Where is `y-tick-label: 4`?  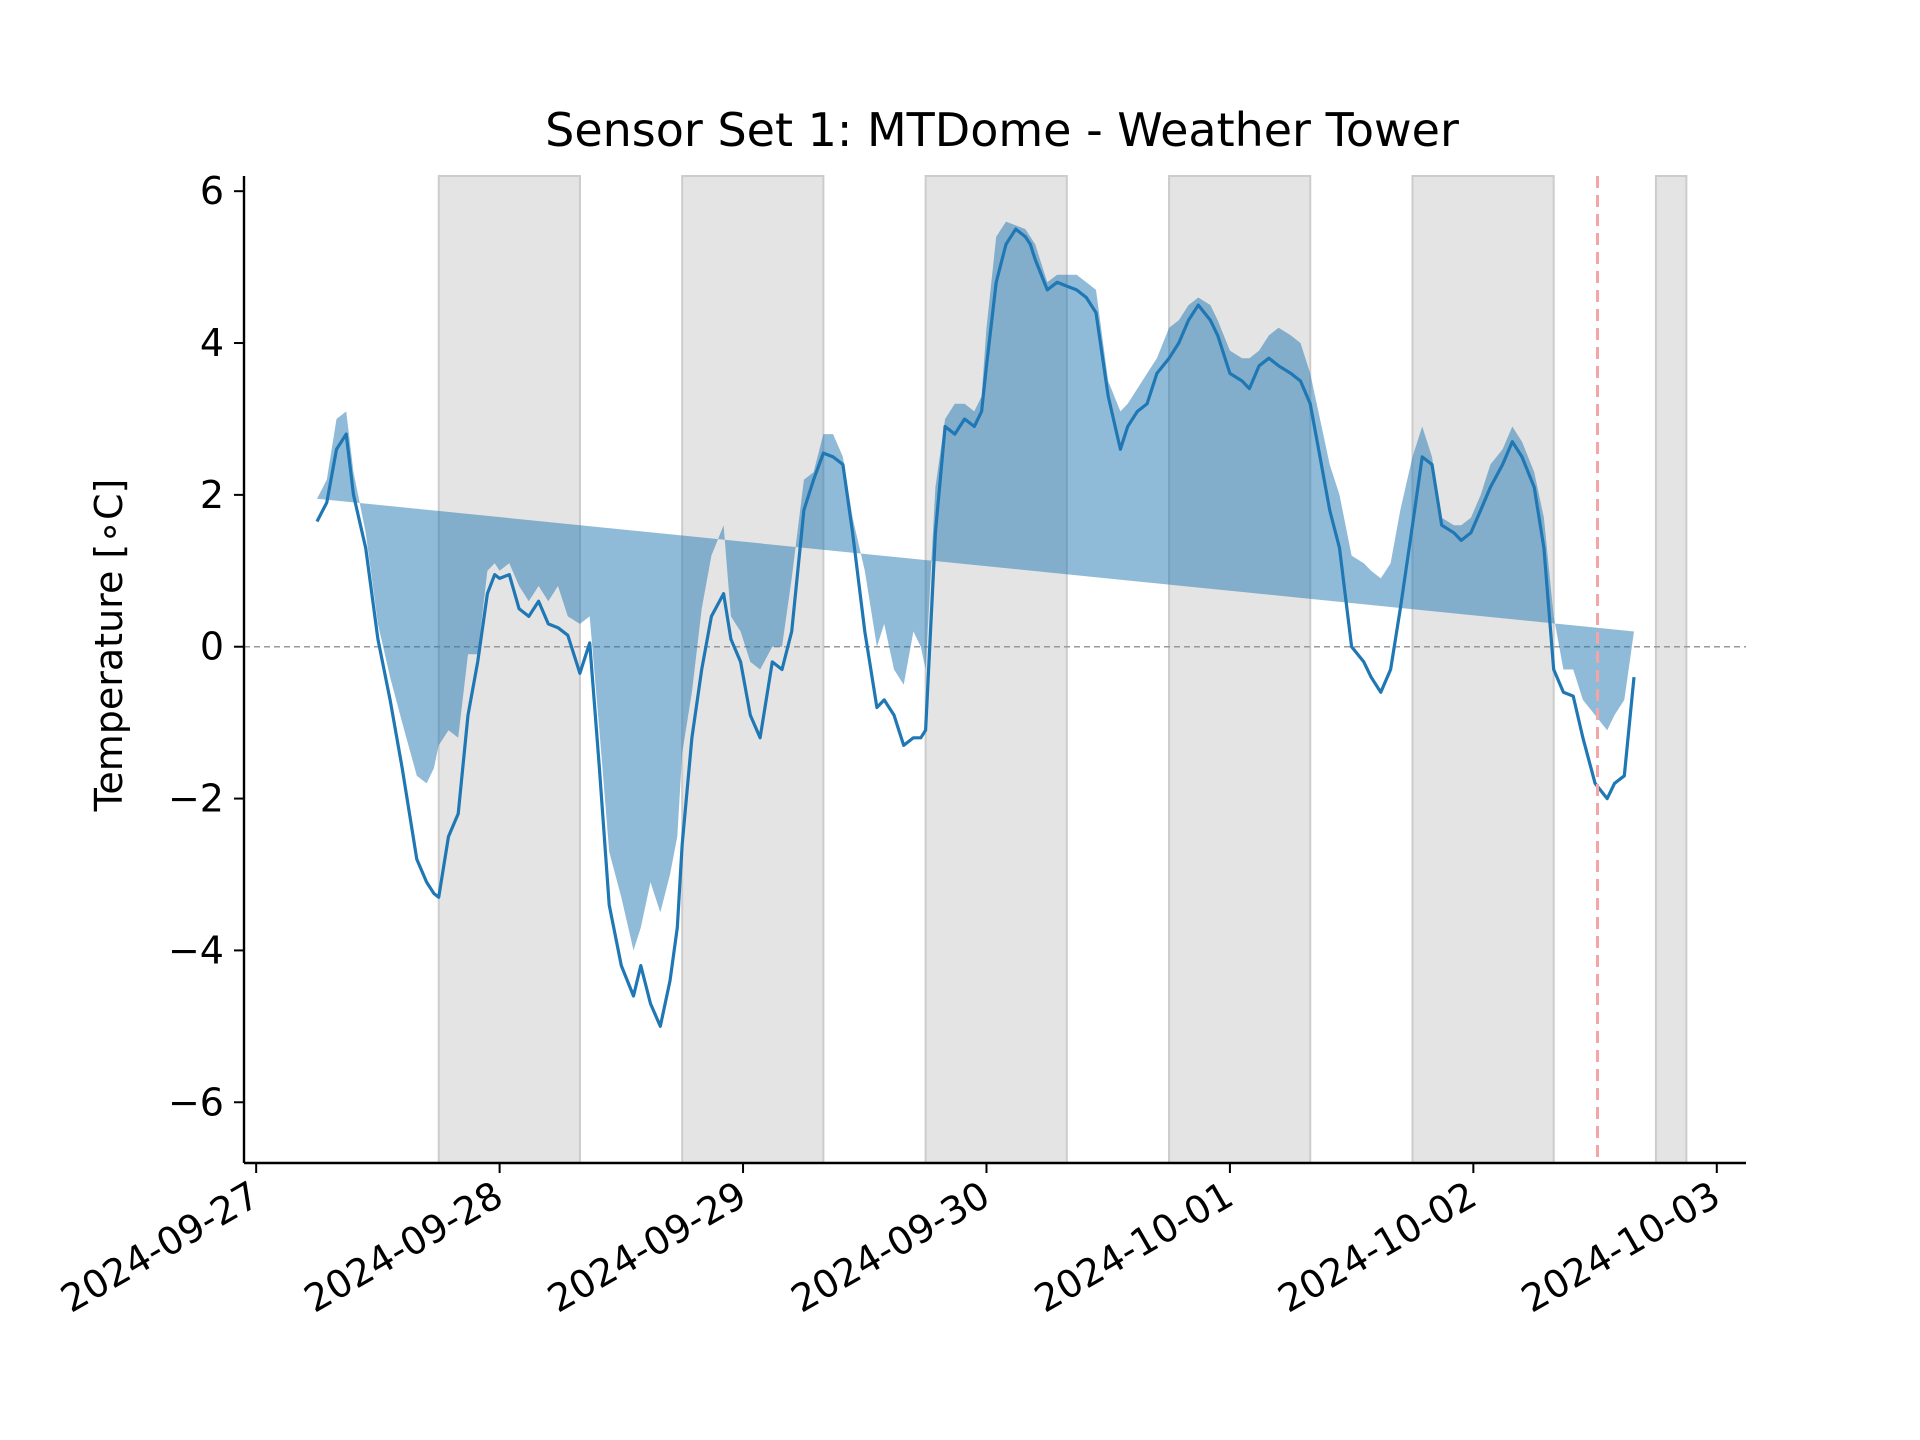 y-tick-label: 4 is located at coordinates (212, 343).